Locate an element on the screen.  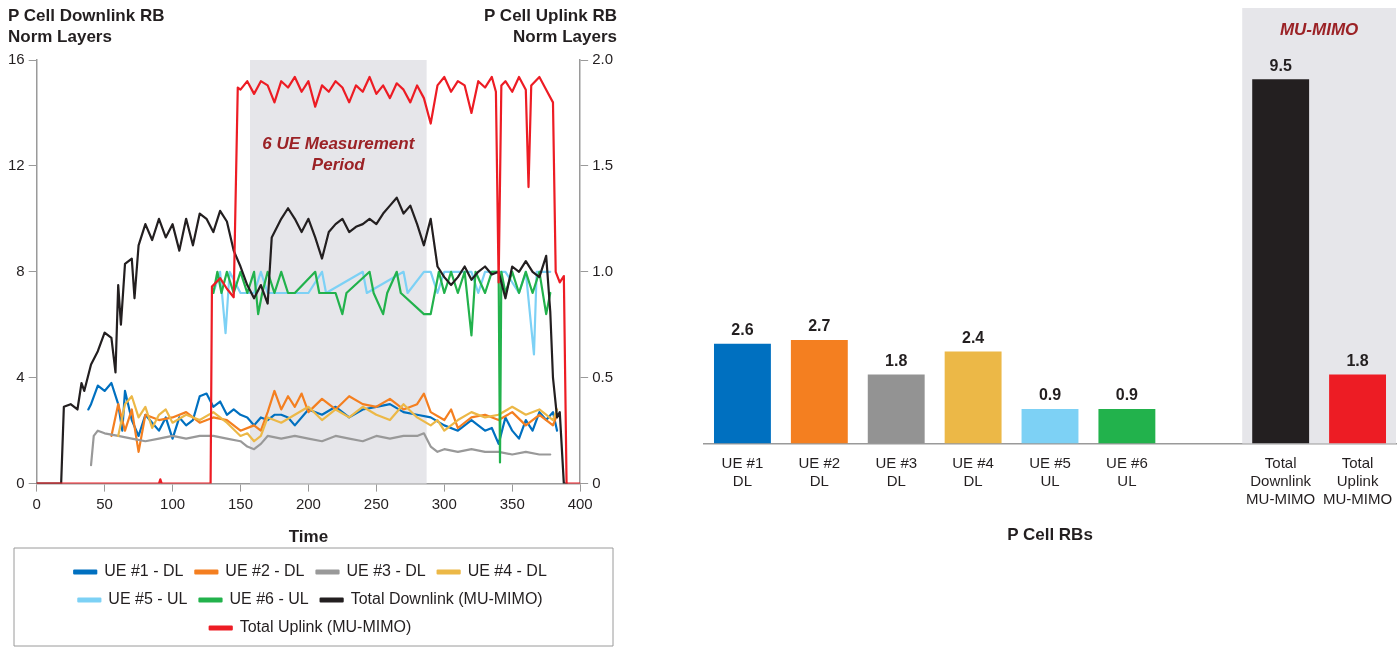
band-label: MU-MIMO is located at coordinates (1319, 29).